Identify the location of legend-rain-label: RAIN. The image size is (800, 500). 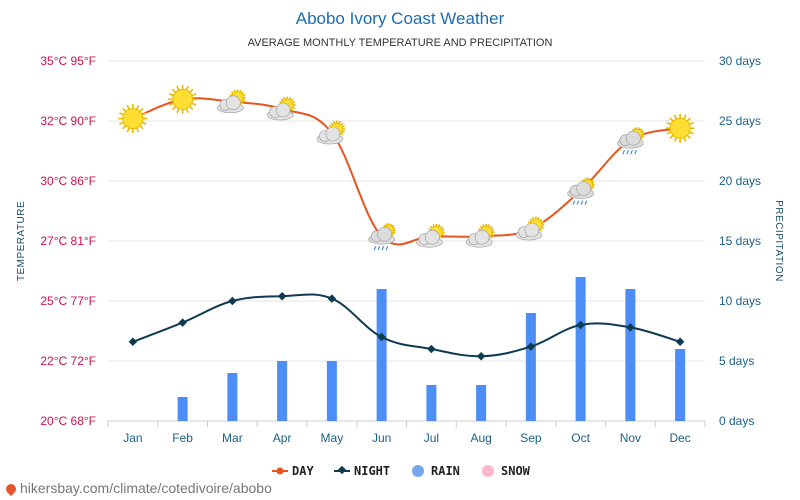
(445, 471).